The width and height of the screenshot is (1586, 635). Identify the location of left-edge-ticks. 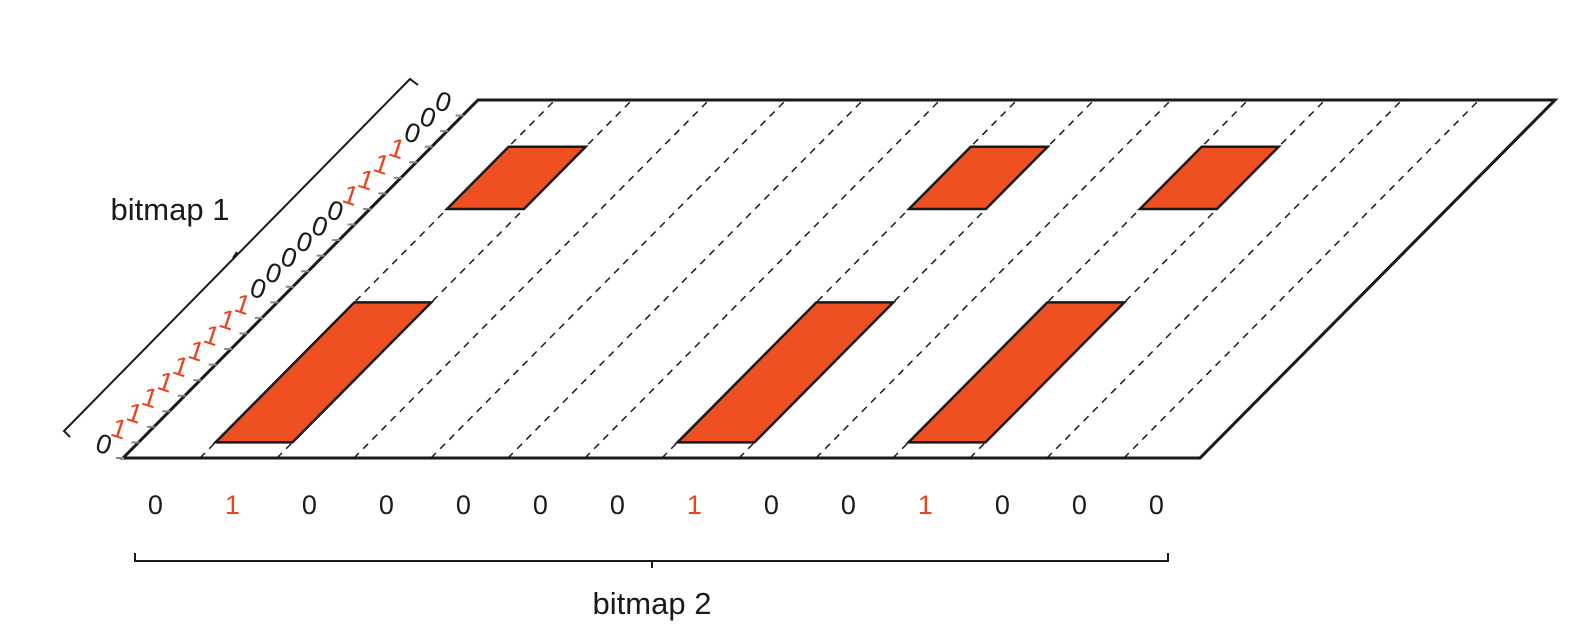
(290, 286).